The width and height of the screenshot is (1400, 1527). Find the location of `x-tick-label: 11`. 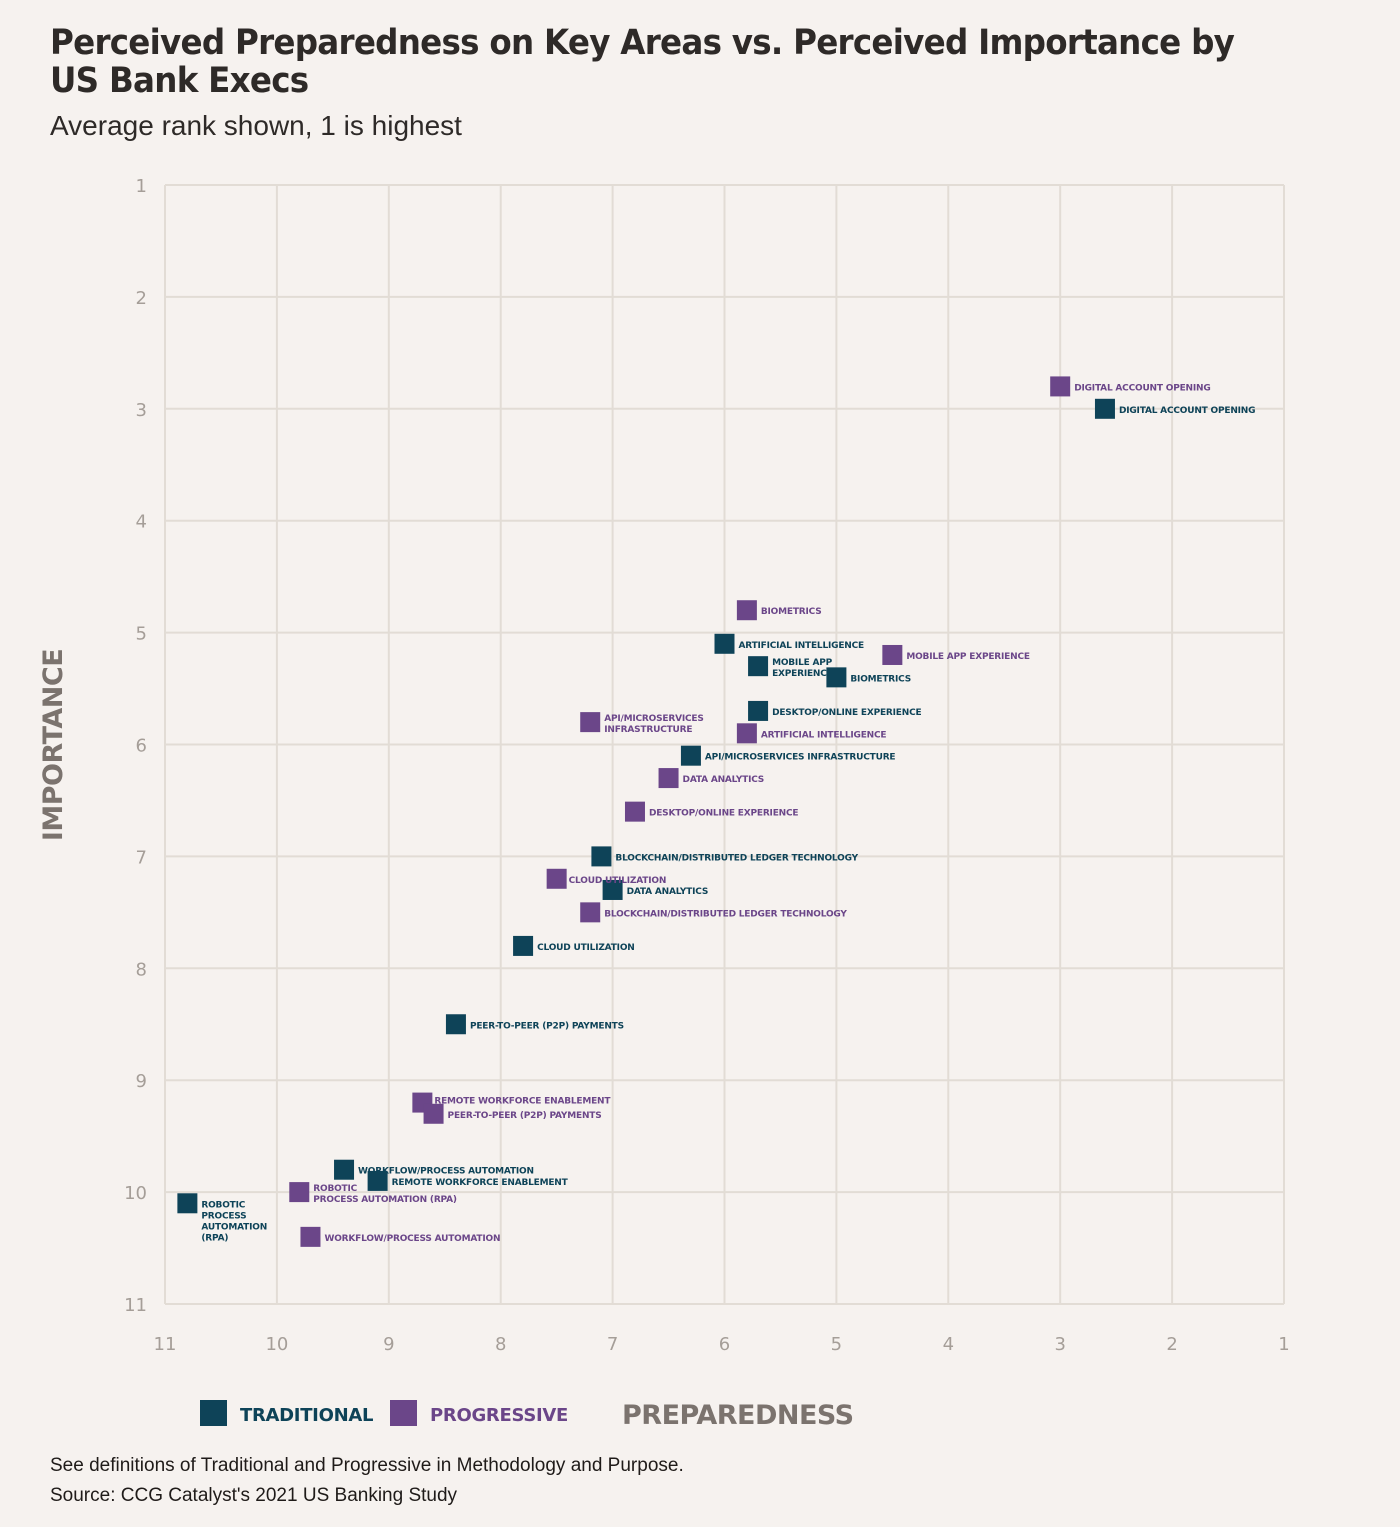

x-tick-label: 11 is located at coordinates (165, 1344).